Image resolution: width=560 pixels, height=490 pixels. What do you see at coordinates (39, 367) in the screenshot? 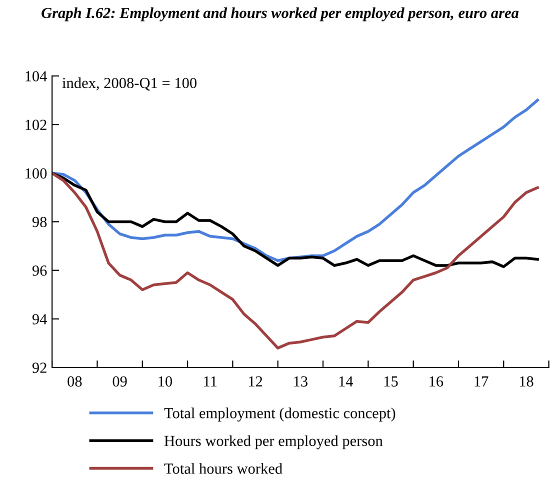
I see `y-tick-label: 92` at bounding box center [39, 367].